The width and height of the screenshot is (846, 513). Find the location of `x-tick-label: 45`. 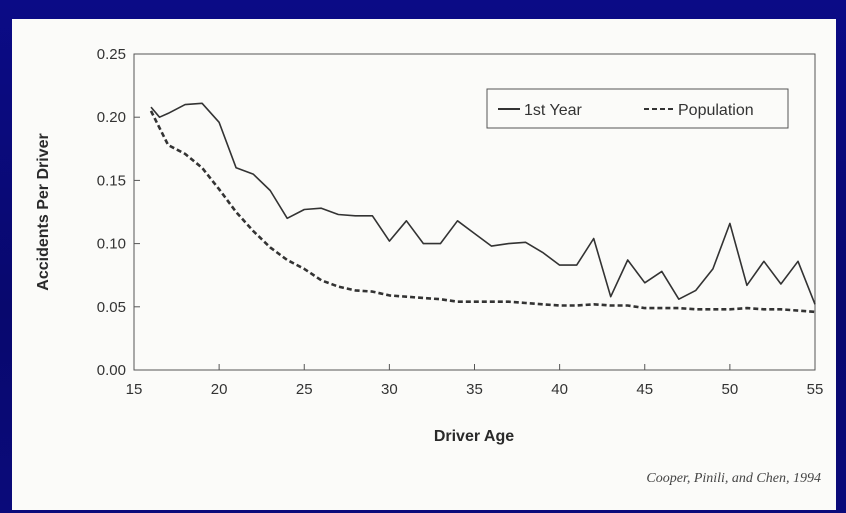

x-tick-label: 45 is located at coordinates (644, 389).